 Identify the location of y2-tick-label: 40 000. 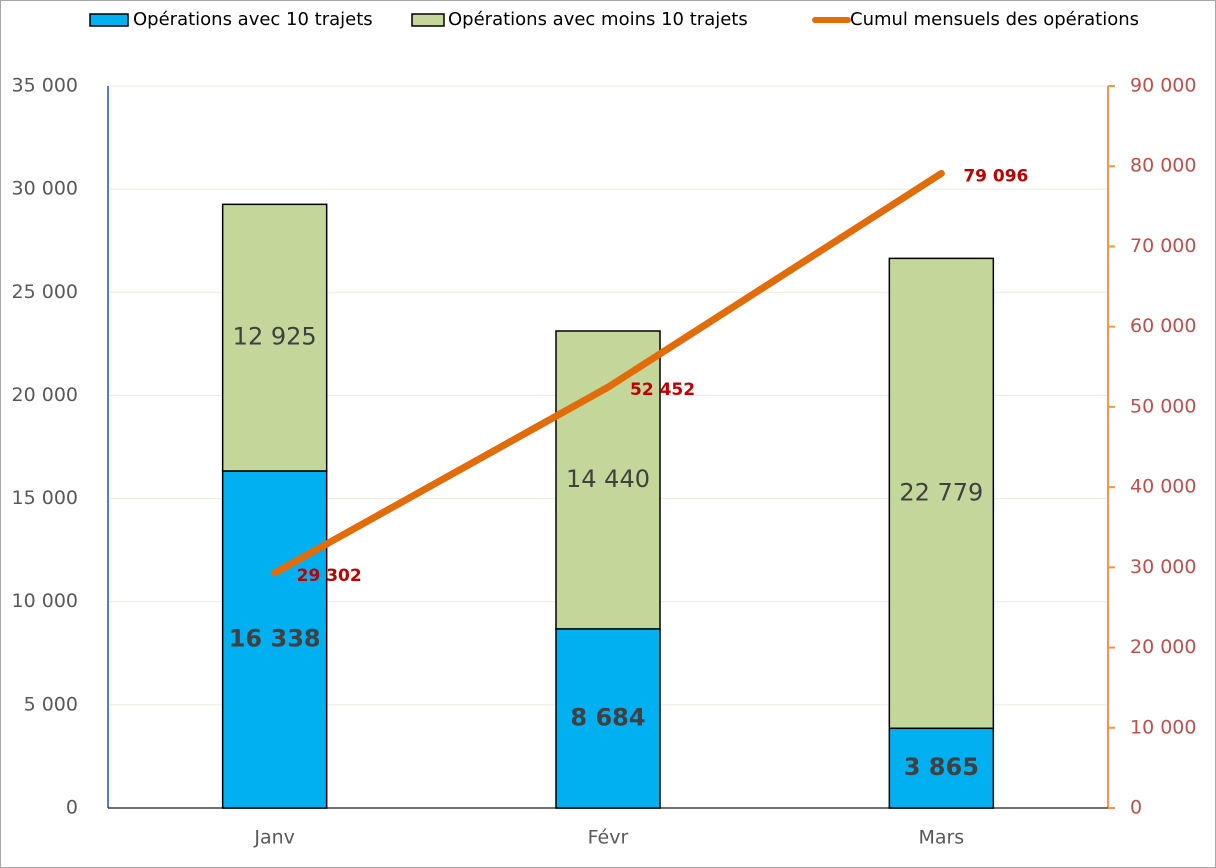
(1163, 487).